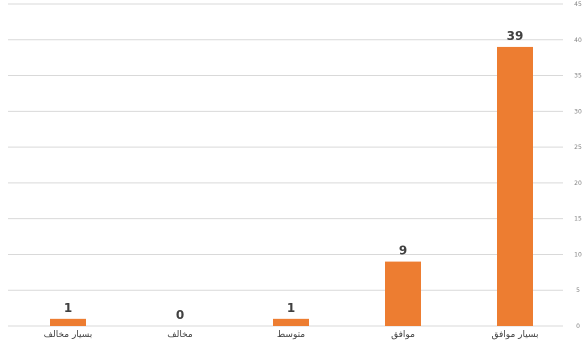  I want to click on x-axis-ticks: بسيار موافق موافق متوسط مخالف بسيار مخالف, so click(291, 335).